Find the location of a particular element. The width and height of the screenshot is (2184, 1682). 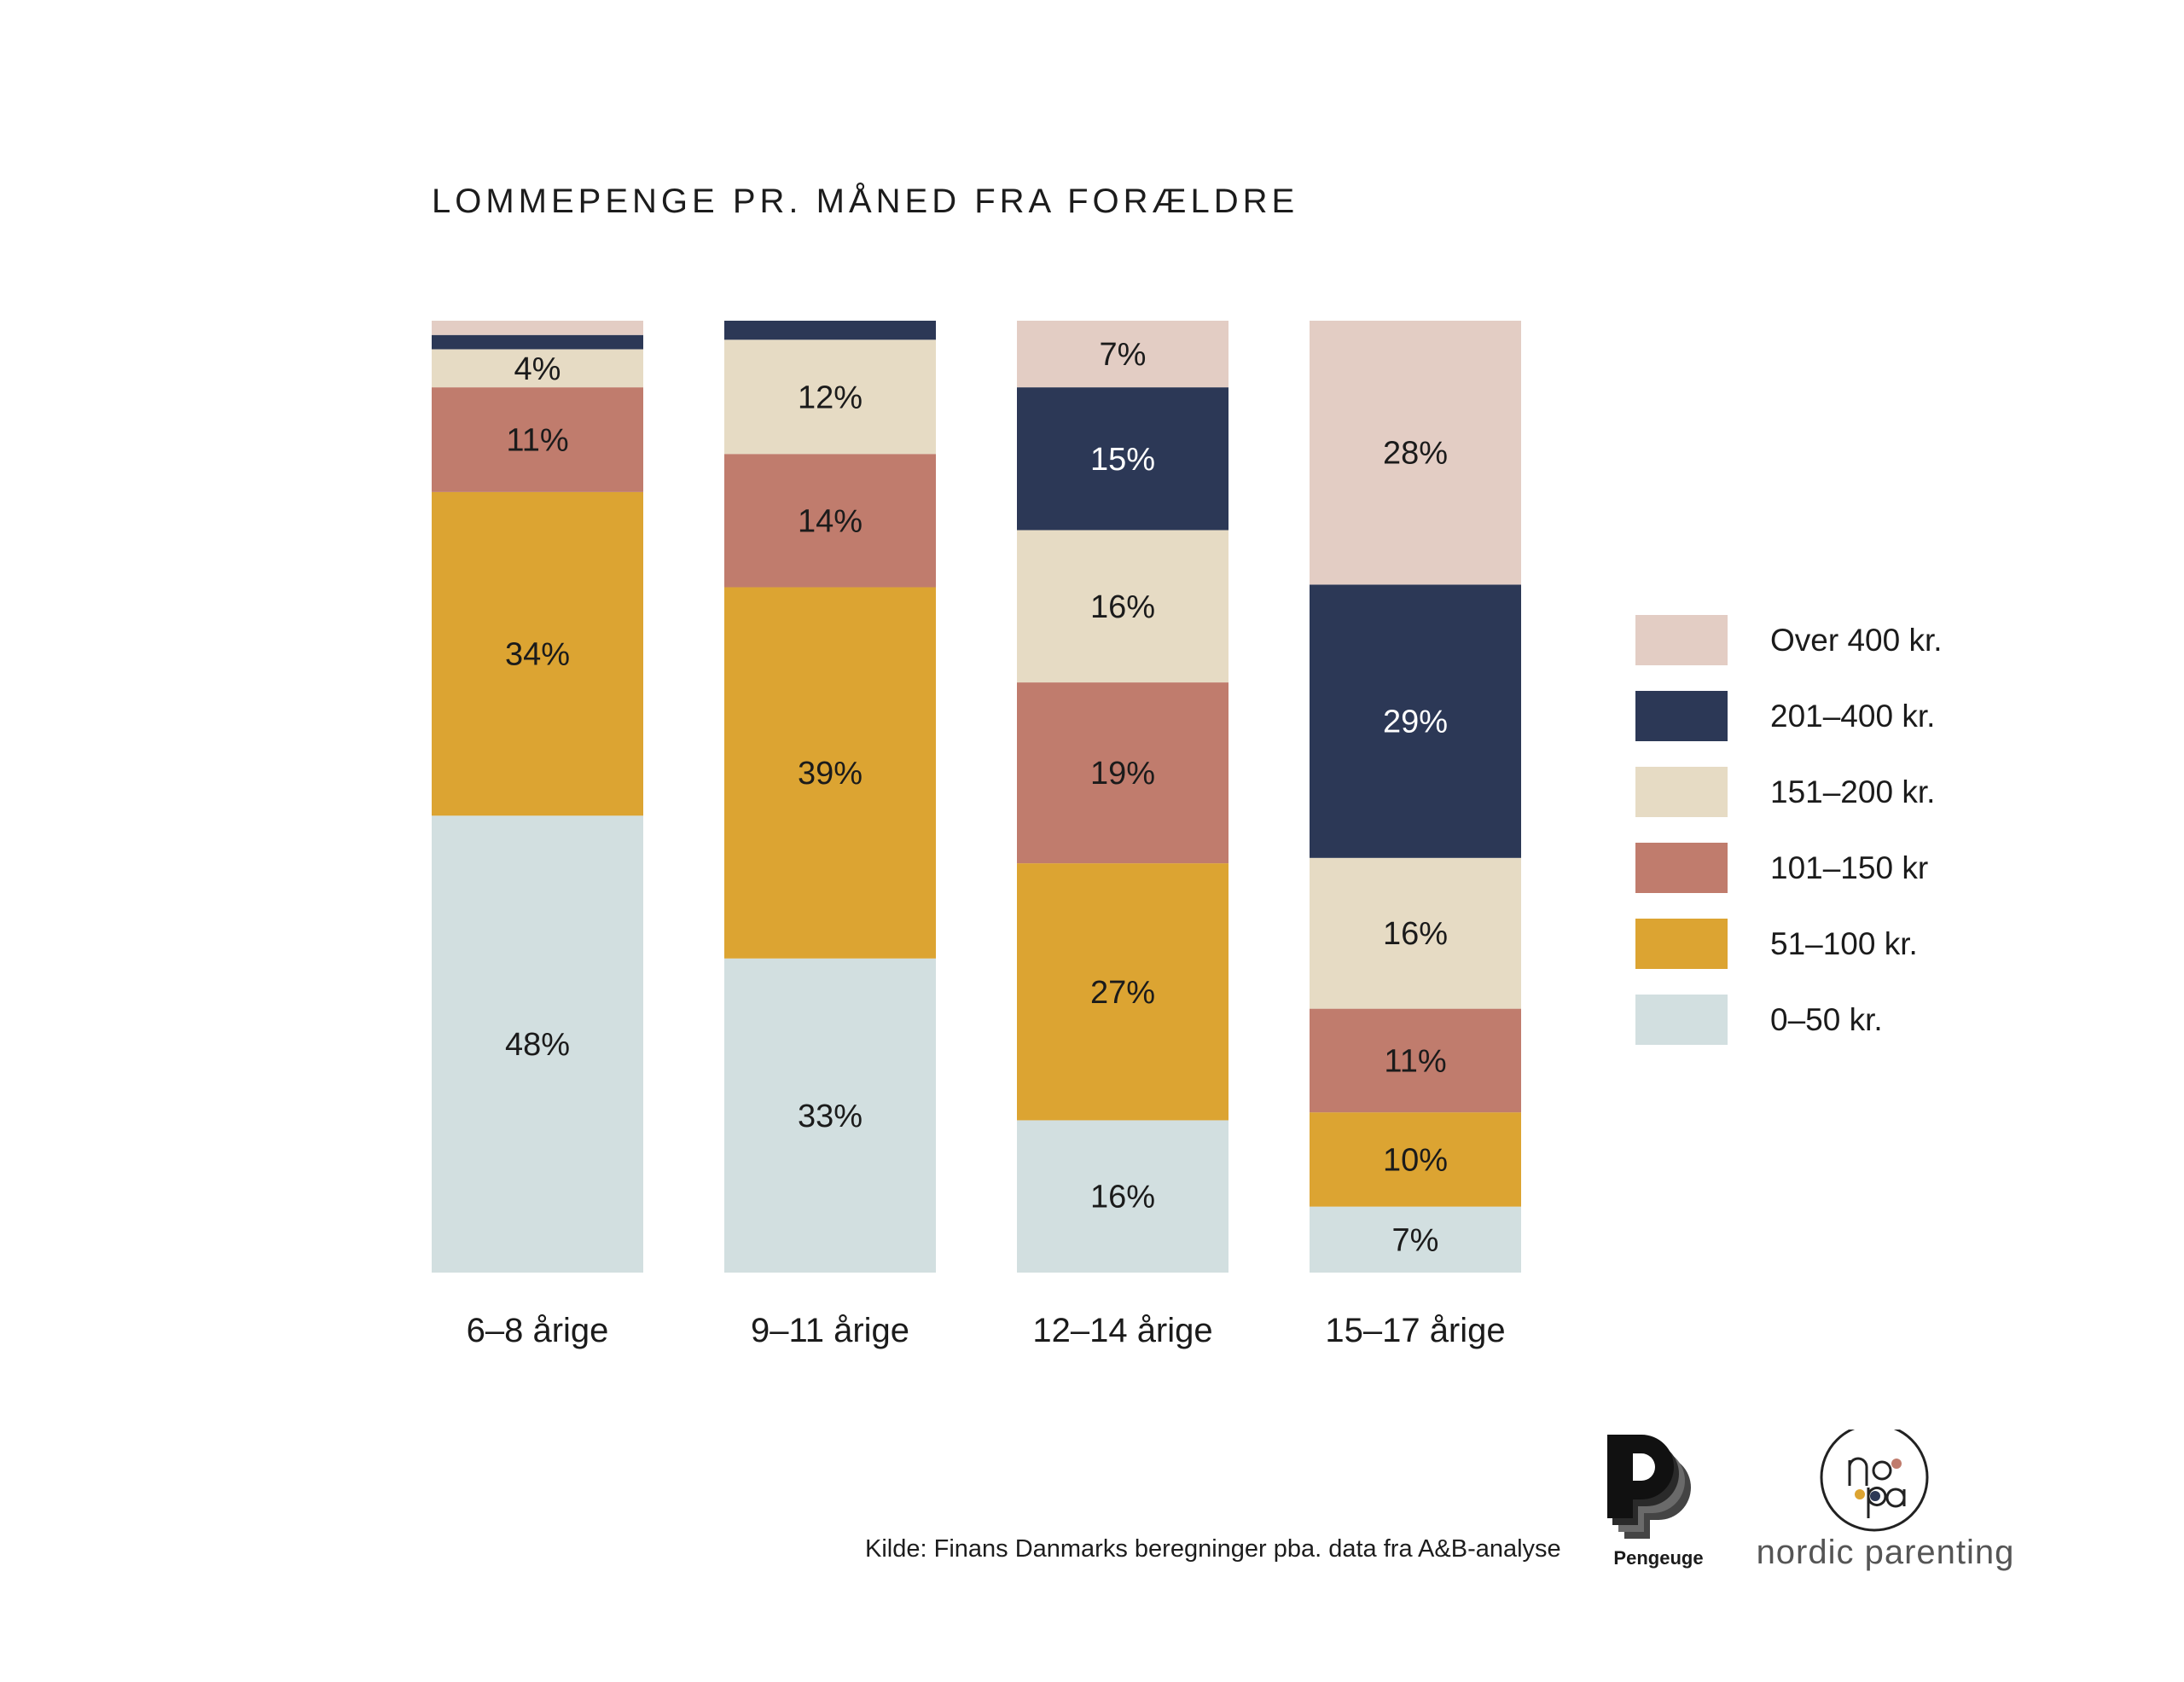

nordic-parenting-text: nordic parenting is located at coordinates (1886, 1552).